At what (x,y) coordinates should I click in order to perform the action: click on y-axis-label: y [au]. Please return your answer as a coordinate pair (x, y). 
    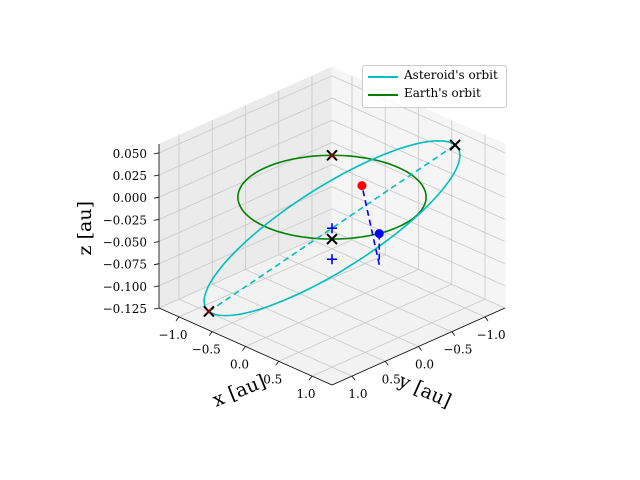
    Looking at the image, I should click on (424, 390).